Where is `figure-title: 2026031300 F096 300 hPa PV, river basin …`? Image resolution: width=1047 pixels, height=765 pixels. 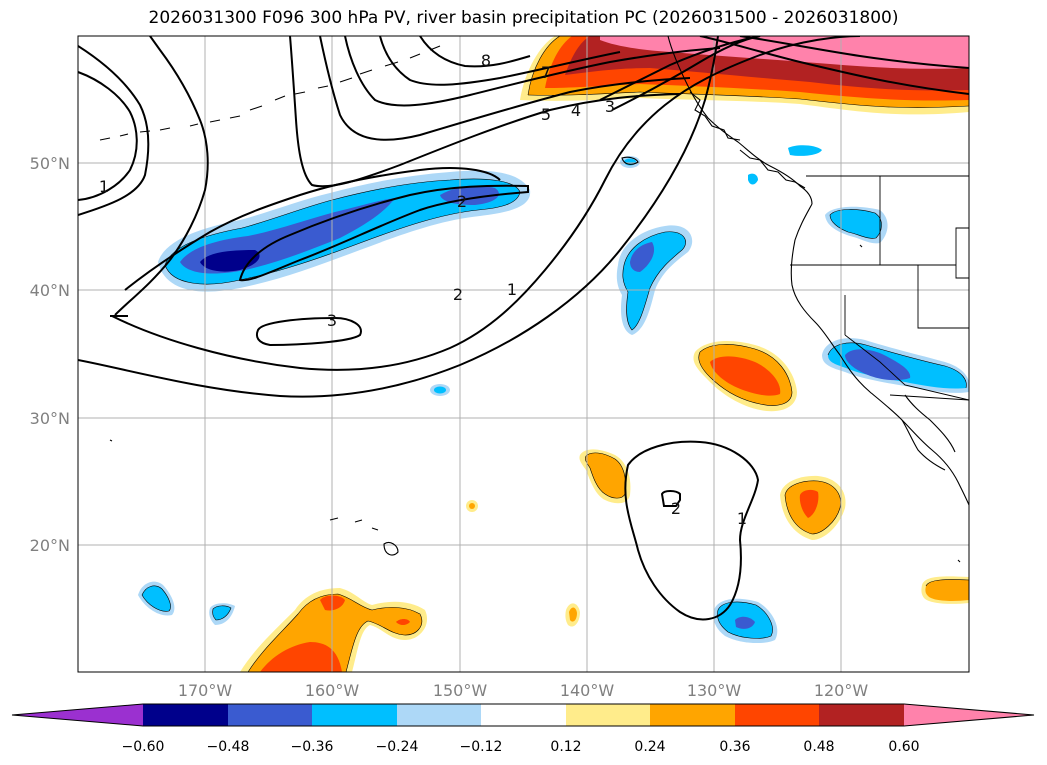
figure-title: 2026031300 F096 300 hPa PV, river basin … is located at coordinates (523, 18).